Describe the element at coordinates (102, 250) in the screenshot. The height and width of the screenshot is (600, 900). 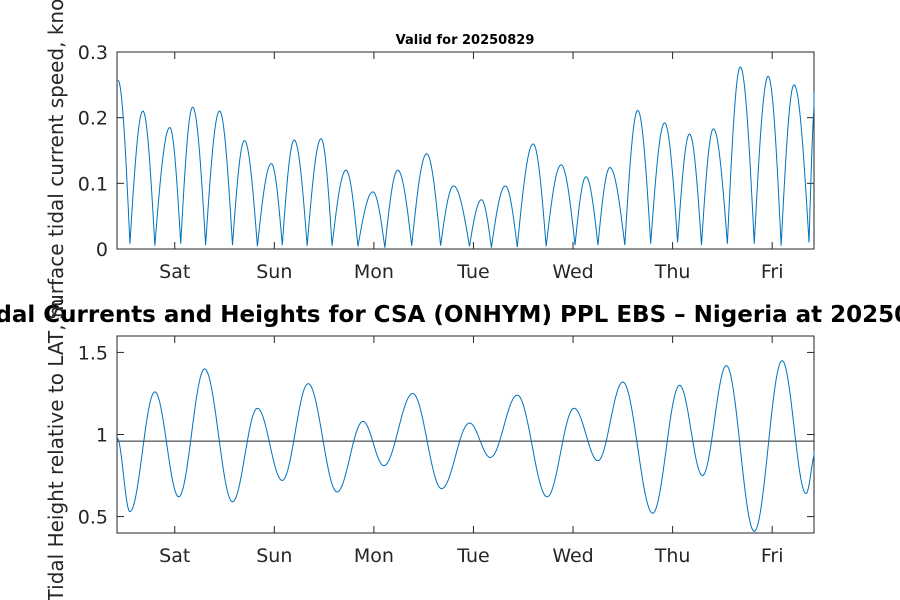
I see `y-tick-label: 0` at that location.